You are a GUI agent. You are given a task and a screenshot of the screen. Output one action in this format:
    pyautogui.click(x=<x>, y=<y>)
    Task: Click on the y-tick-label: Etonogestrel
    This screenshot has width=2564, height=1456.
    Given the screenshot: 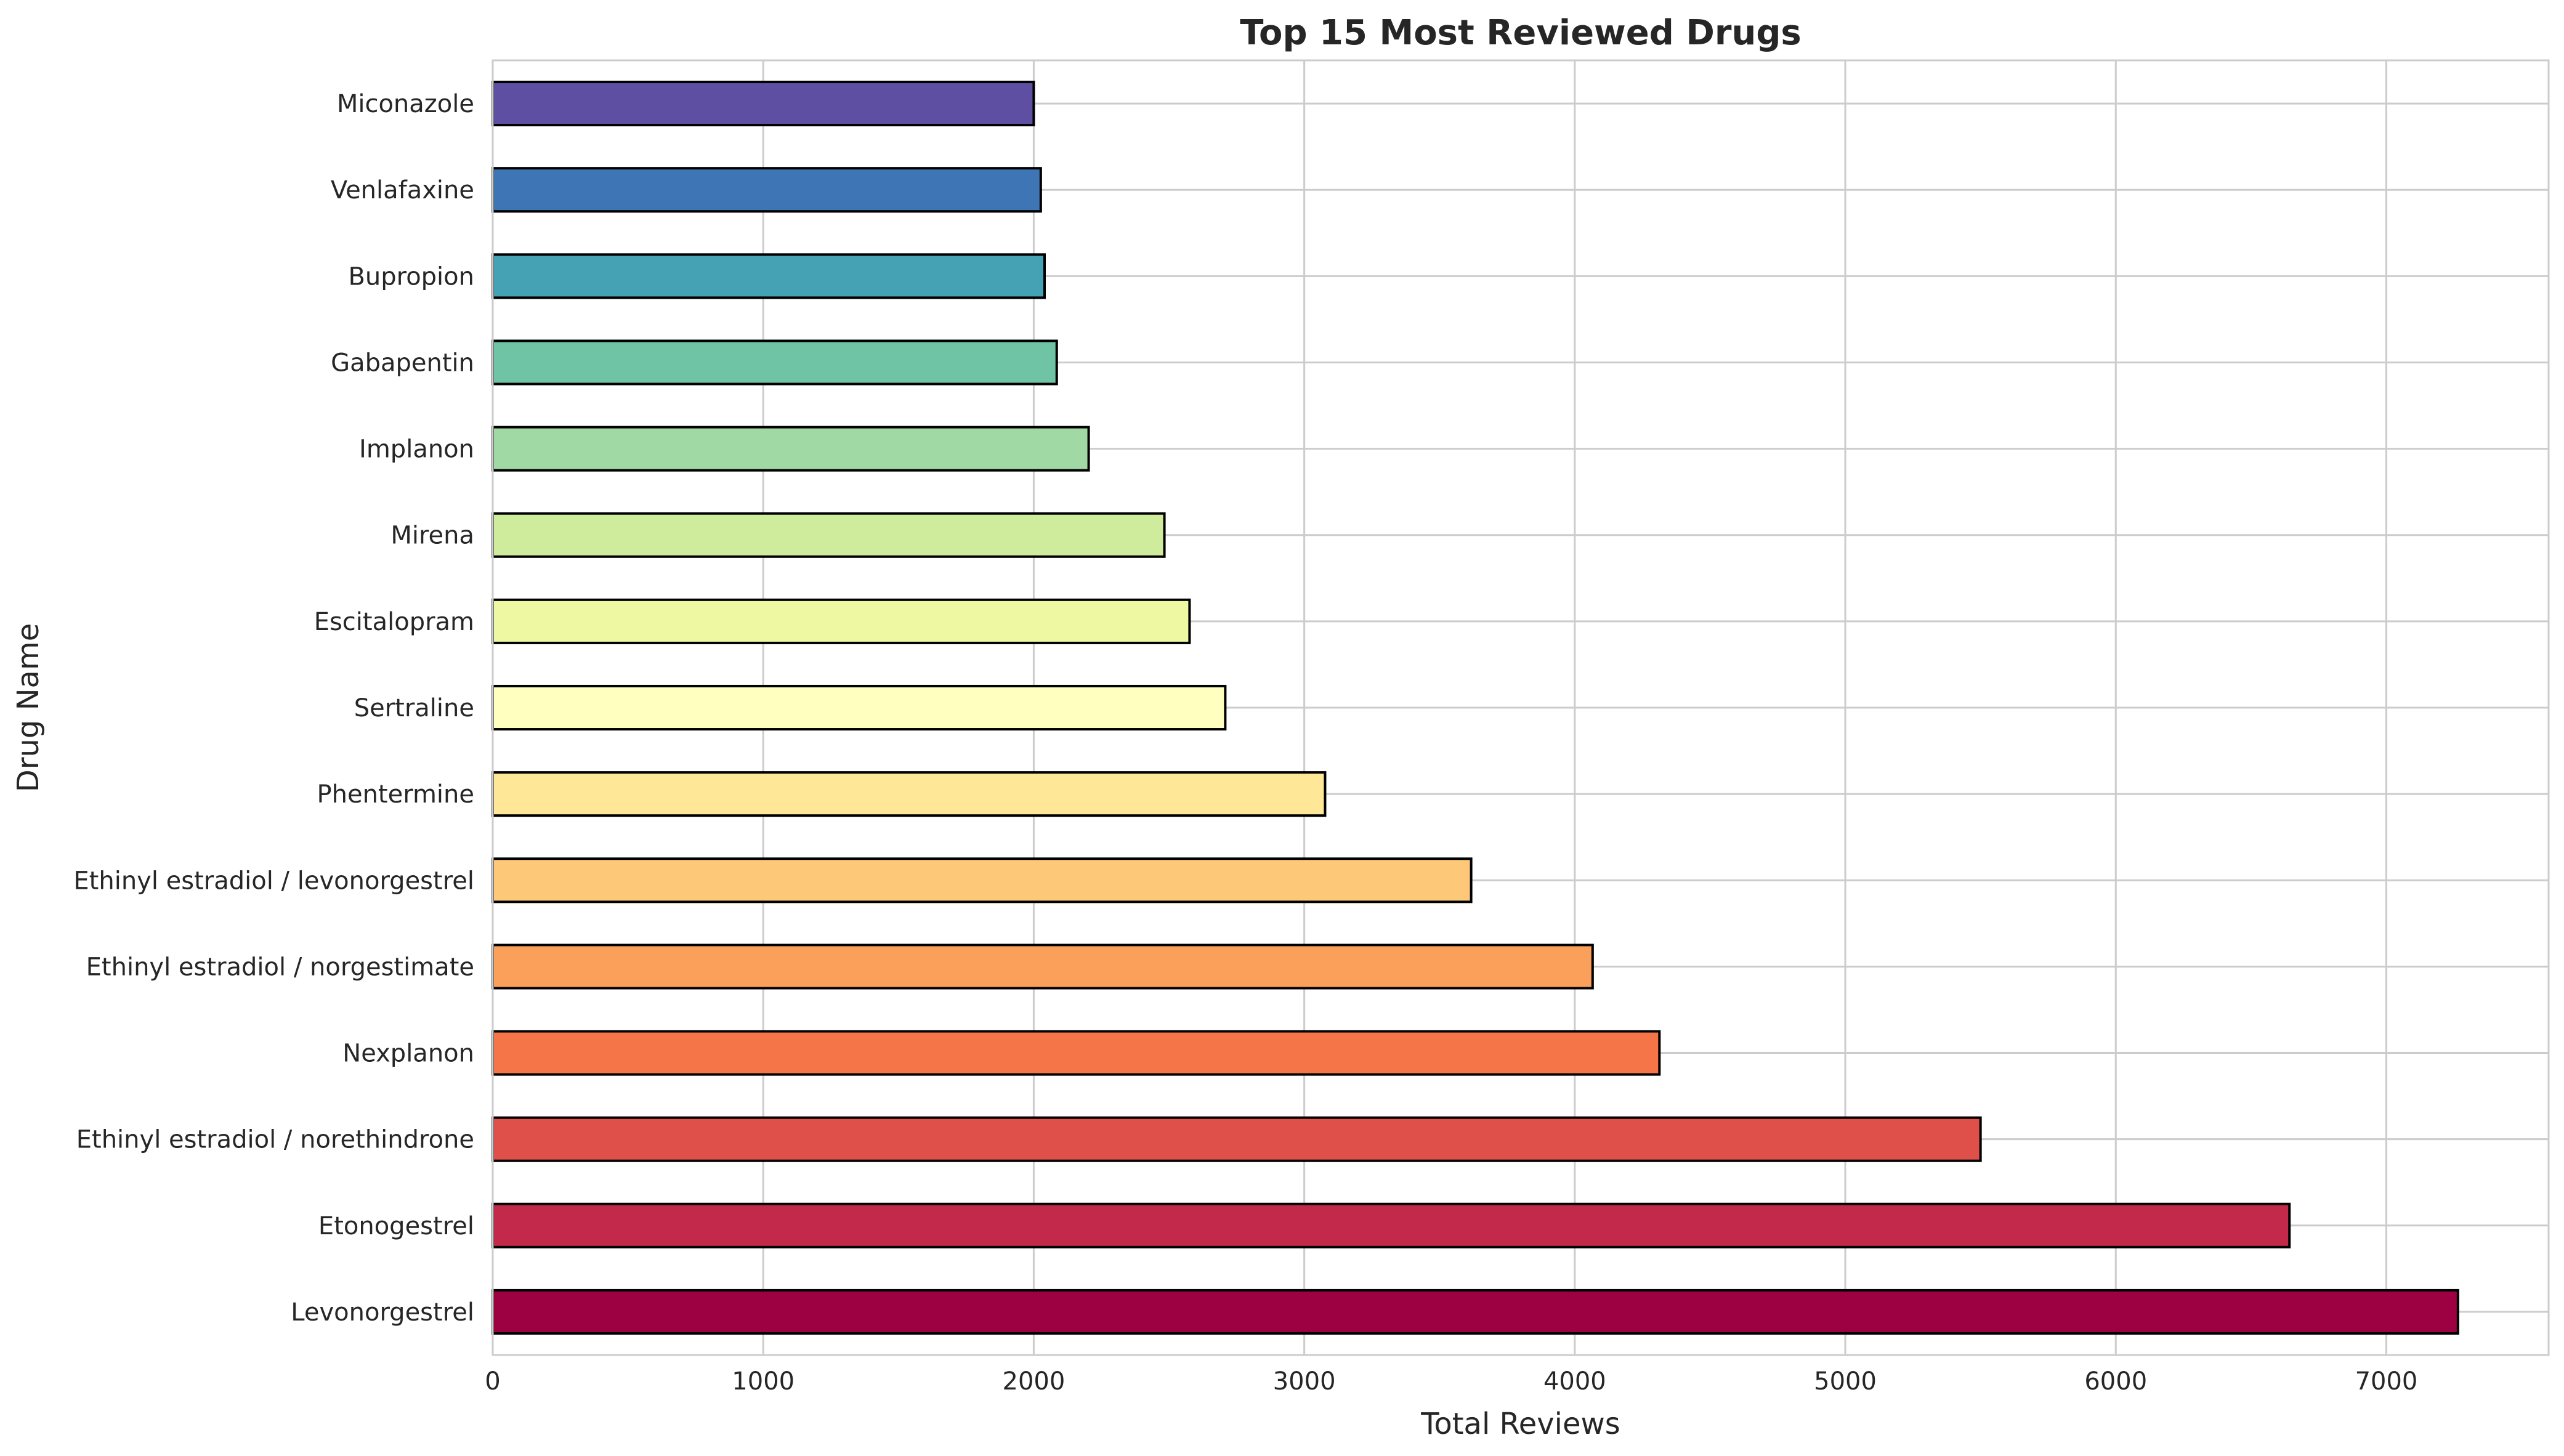 What is the action you would take?
    pyautogui.click(x=396, y=1226)
    